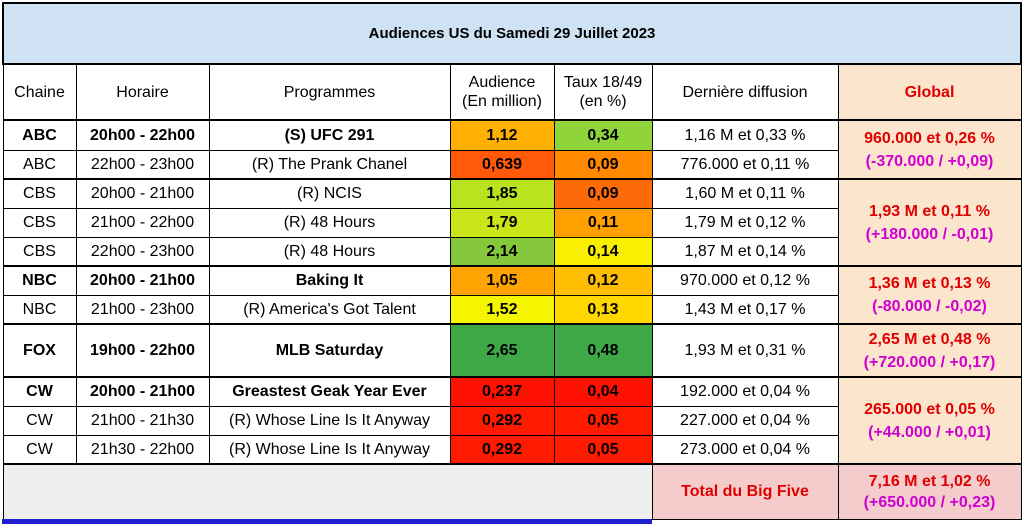 This screenshot has width=1023, height=524. What do you see at coordinates (929, 502) in the screenshot?
I see `total-line2: (+650.000 / +0,23)` at bounding box center [929, 502].